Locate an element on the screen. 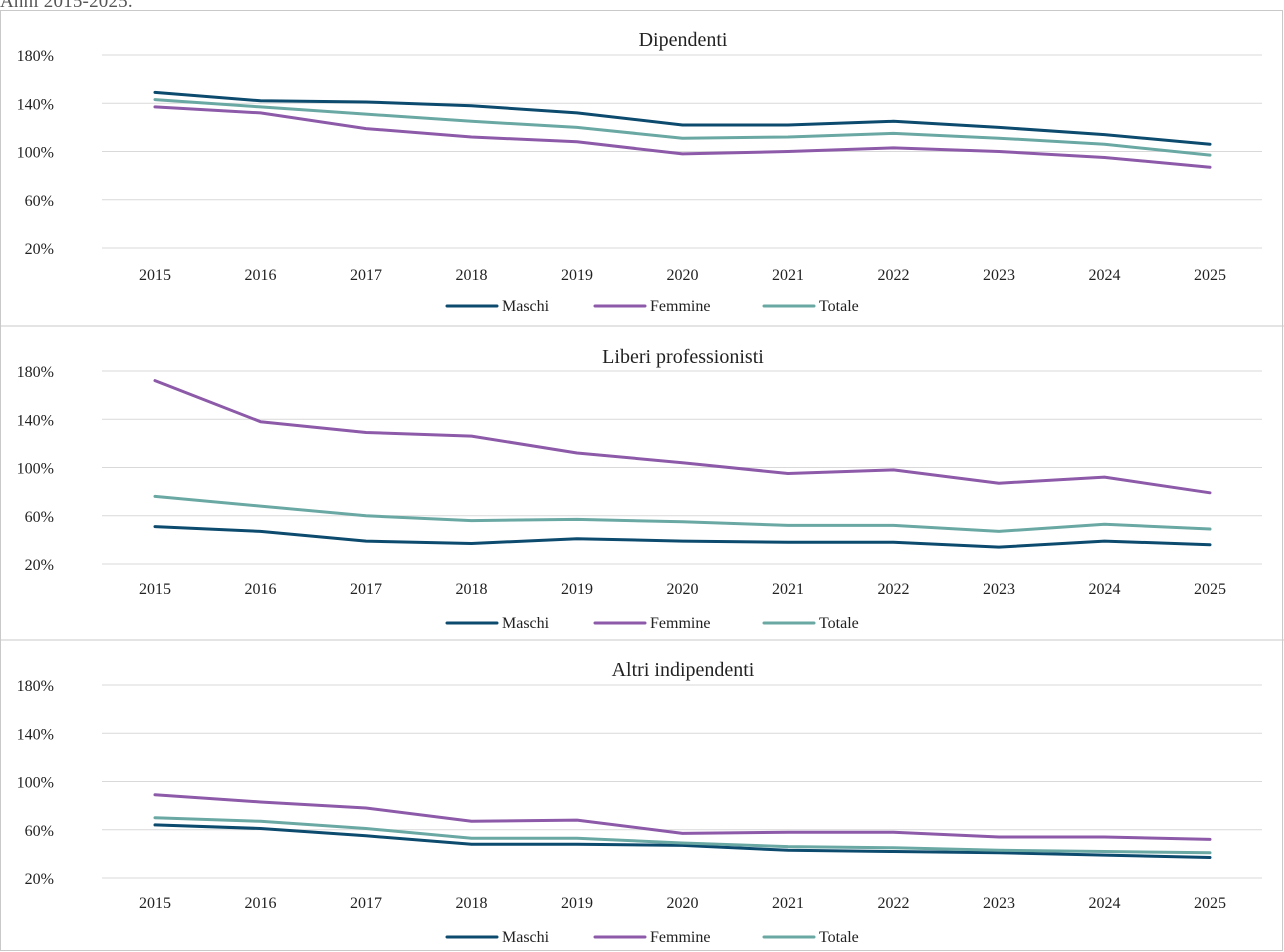  figure-caption: Anni 2015-2025. is located at coordinates (66, 6).